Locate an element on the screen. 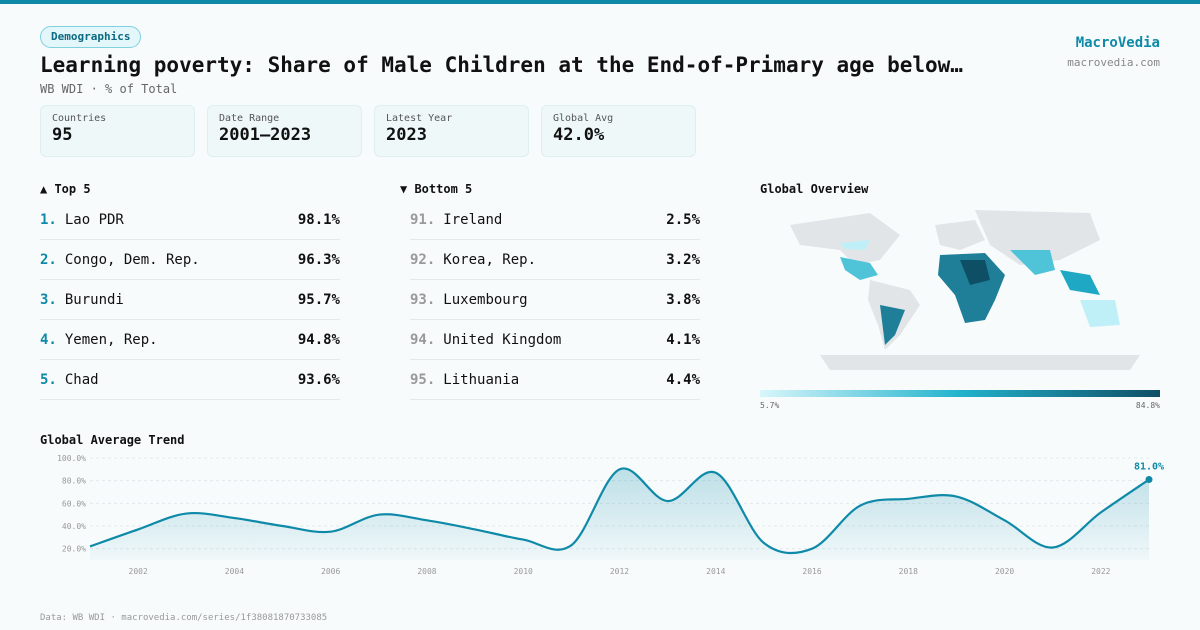 Image resolution: width=1200 pixels, height=630 pixels. asia-shade is located at coordinates (1032, 262).